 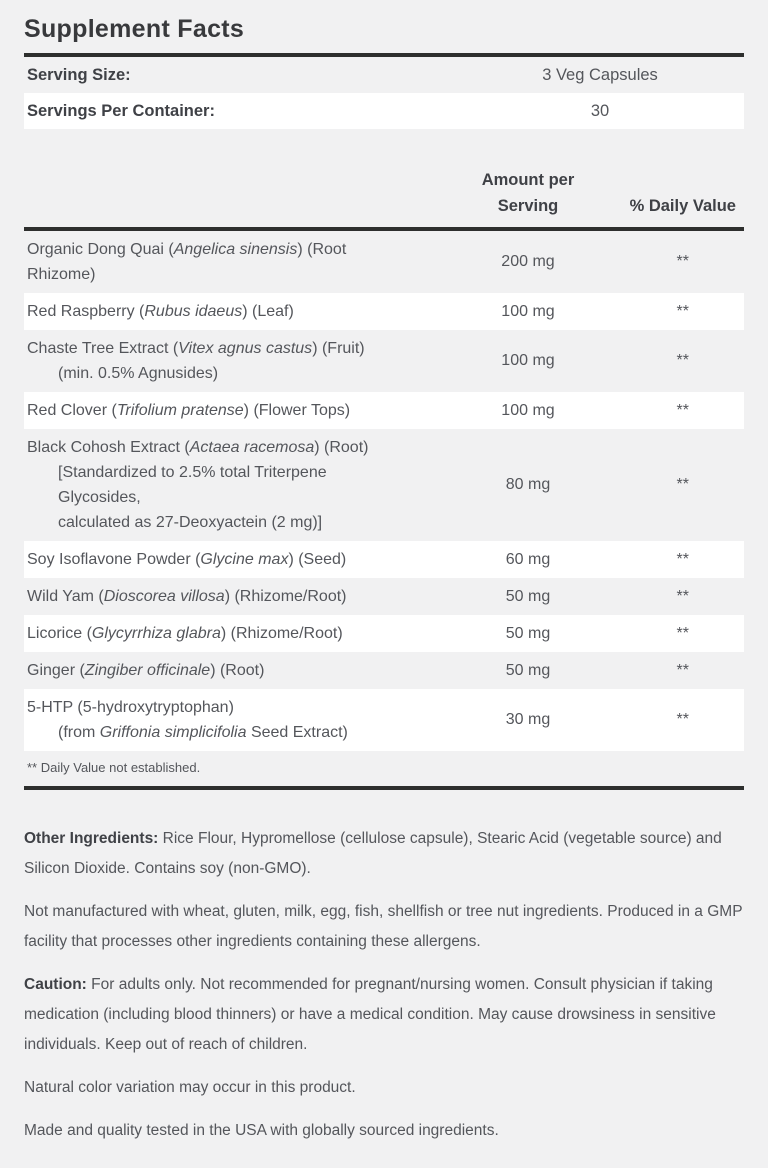 I want to click on ingredient-name-line: calculated as 27-Deoxyactein (2 mg)], so click(x=230, y=522).